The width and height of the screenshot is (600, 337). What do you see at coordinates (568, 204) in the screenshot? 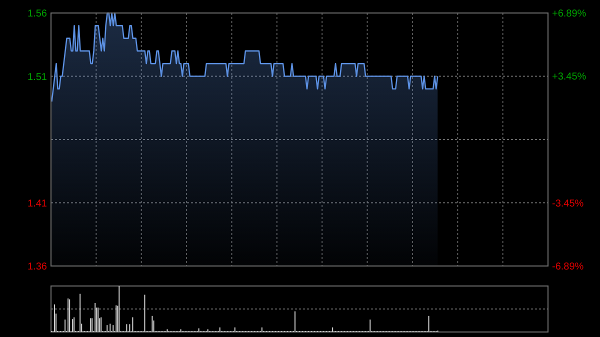
I see `y2-tick-label: -3.45%` at bounding box center [568, 204].